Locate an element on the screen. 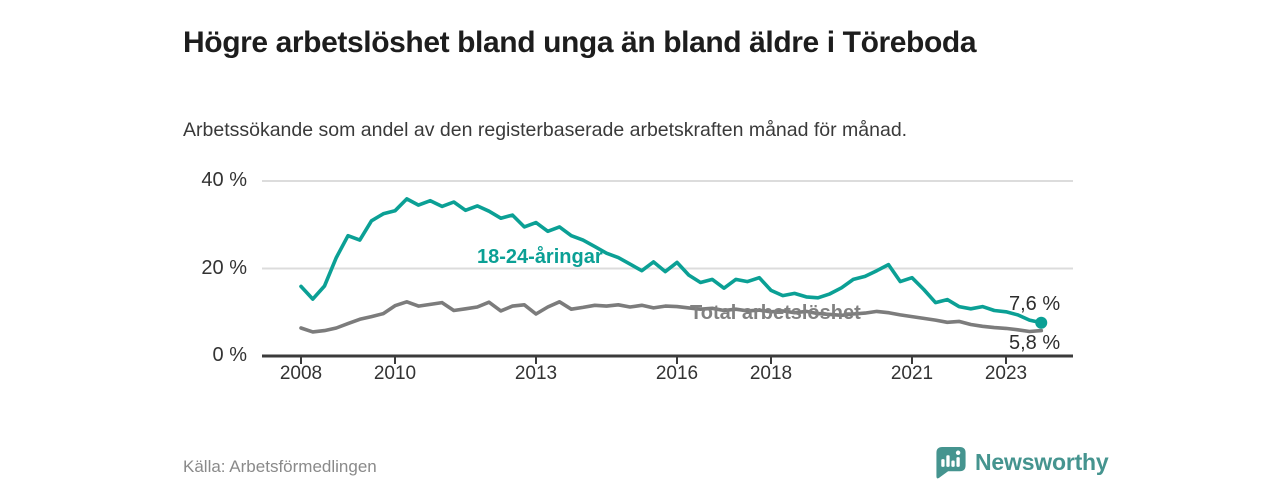 The height and width of the screenshot is (480, 1280). x-axis-label: 2021 is located at coordinates (912, 373).